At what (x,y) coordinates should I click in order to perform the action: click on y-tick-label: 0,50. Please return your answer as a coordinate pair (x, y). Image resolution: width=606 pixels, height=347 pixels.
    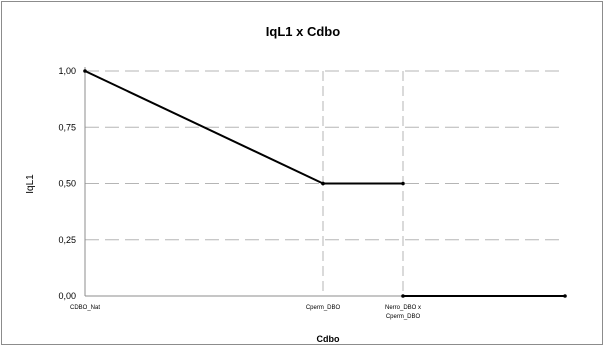
    Looking at the image, I should click on (67, 184).